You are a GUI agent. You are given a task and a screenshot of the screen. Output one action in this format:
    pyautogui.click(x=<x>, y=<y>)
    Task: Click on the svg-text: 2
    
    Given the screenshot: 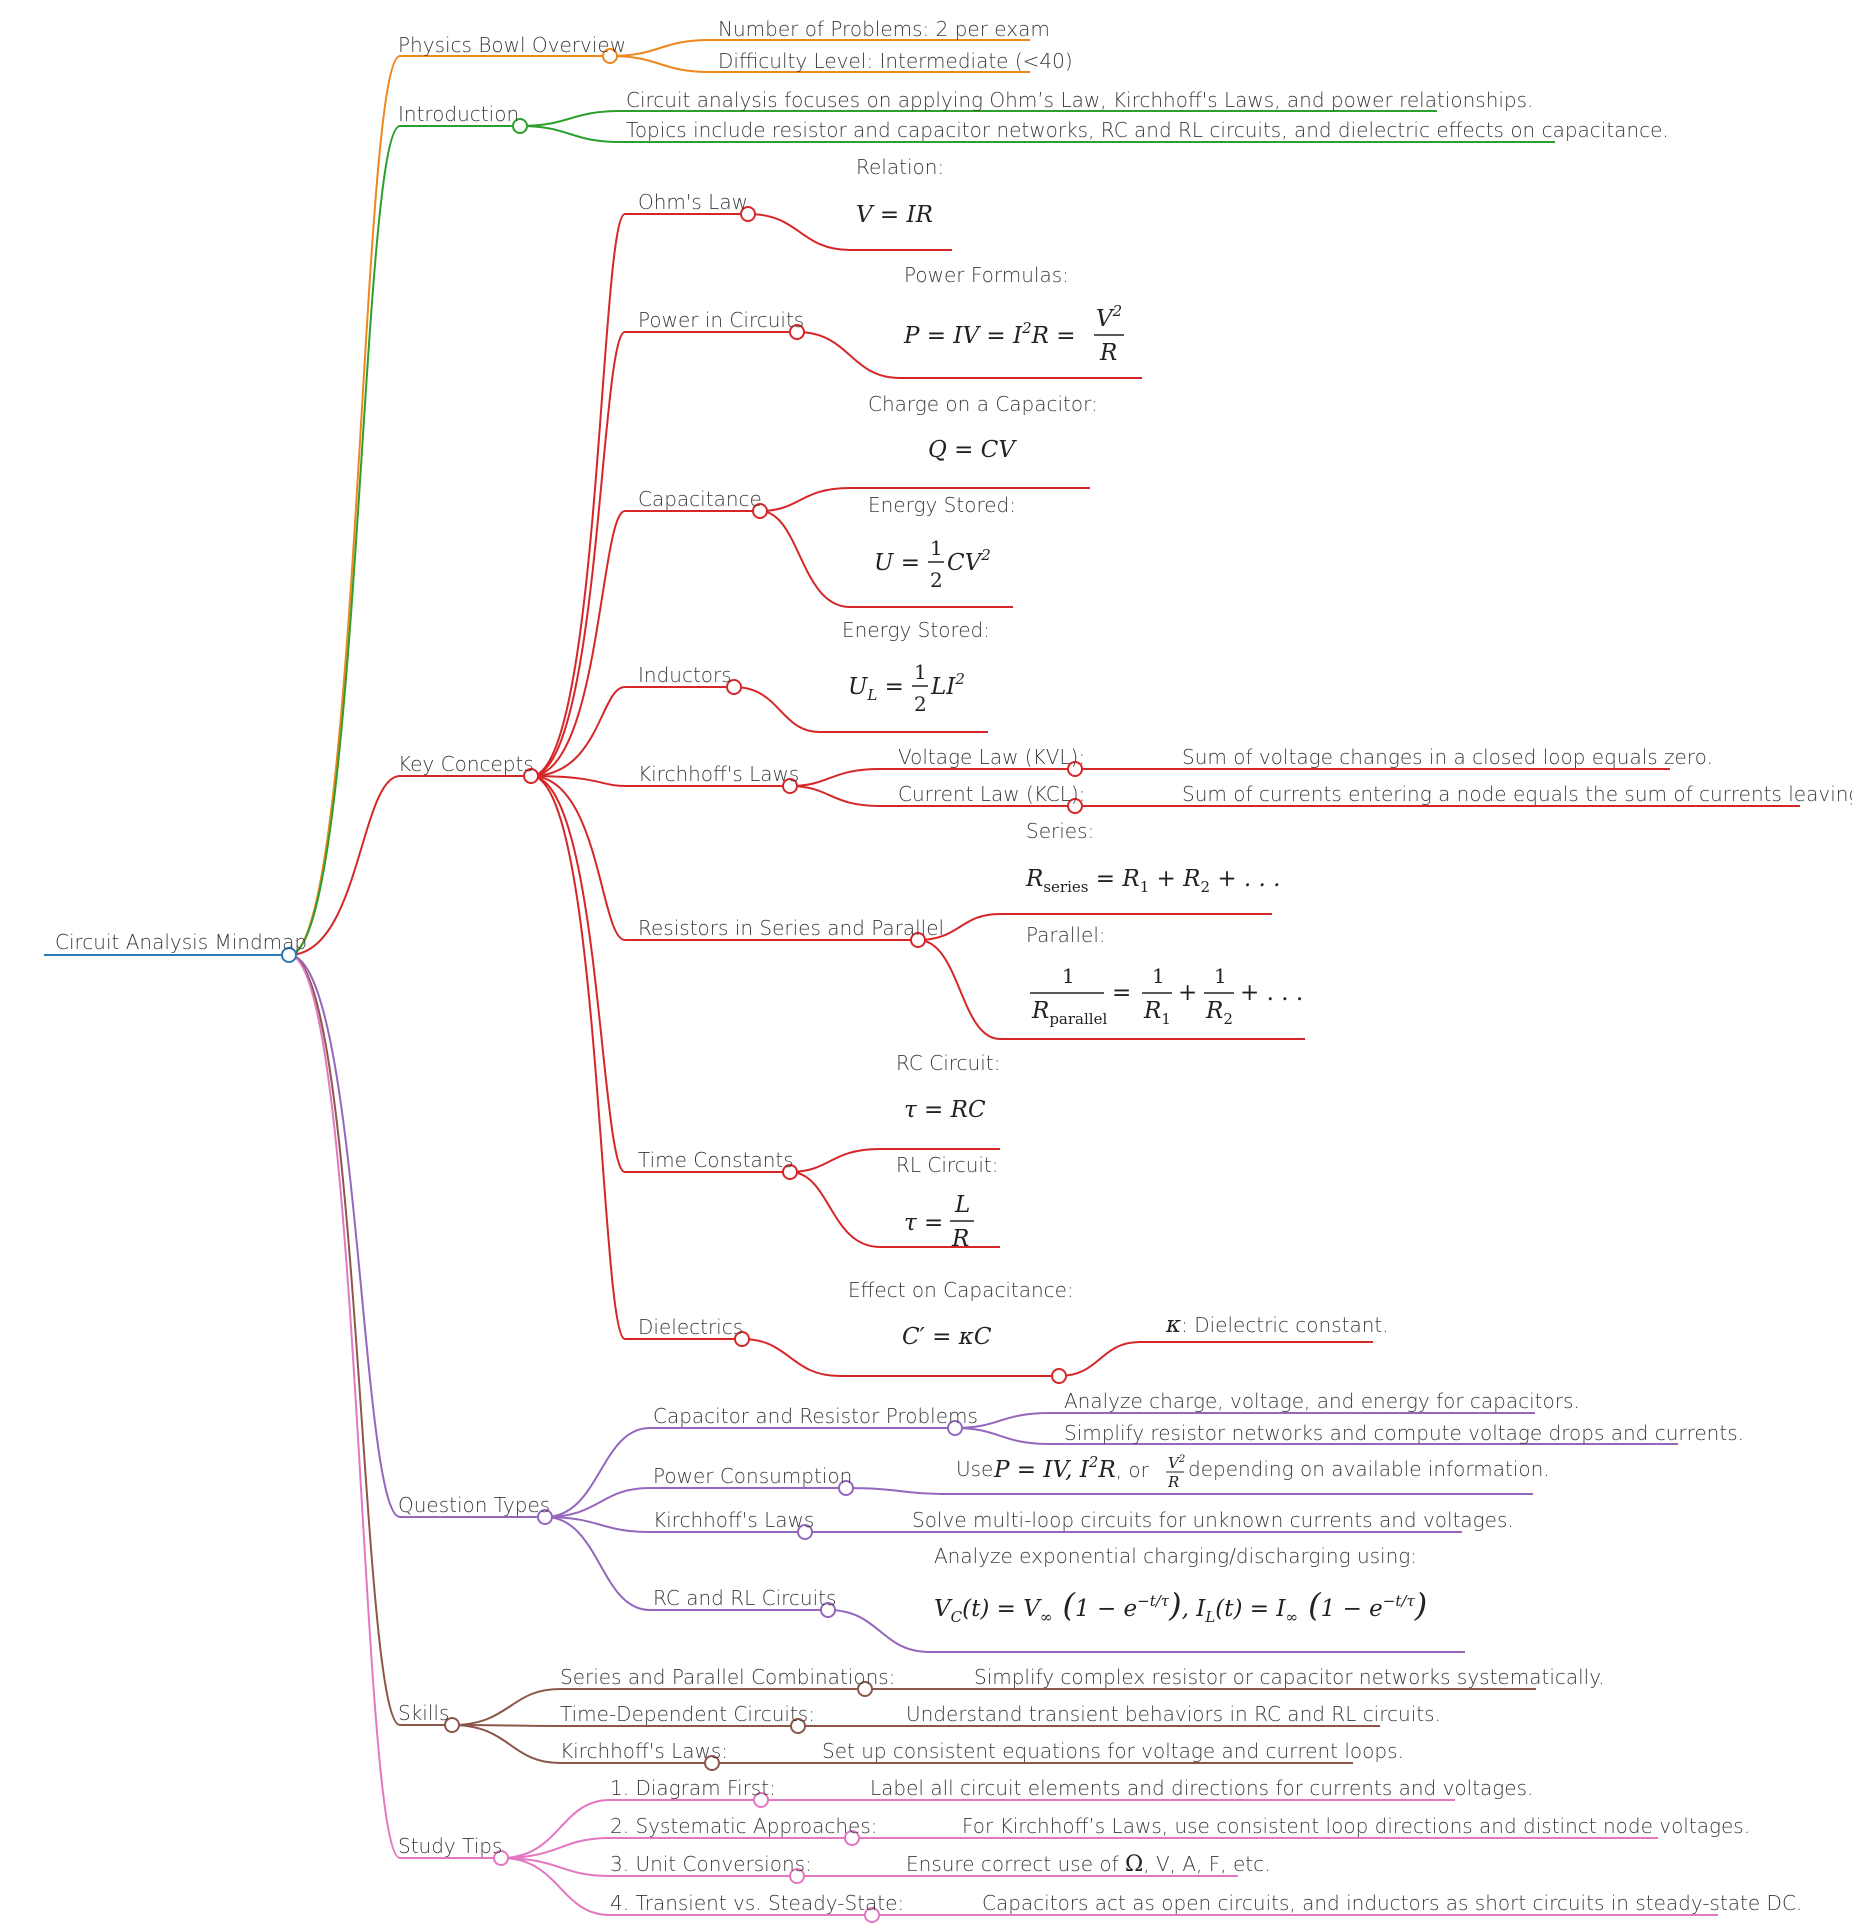 What is the action you would take?
    pyautogui.click(x=936, y=580)
    